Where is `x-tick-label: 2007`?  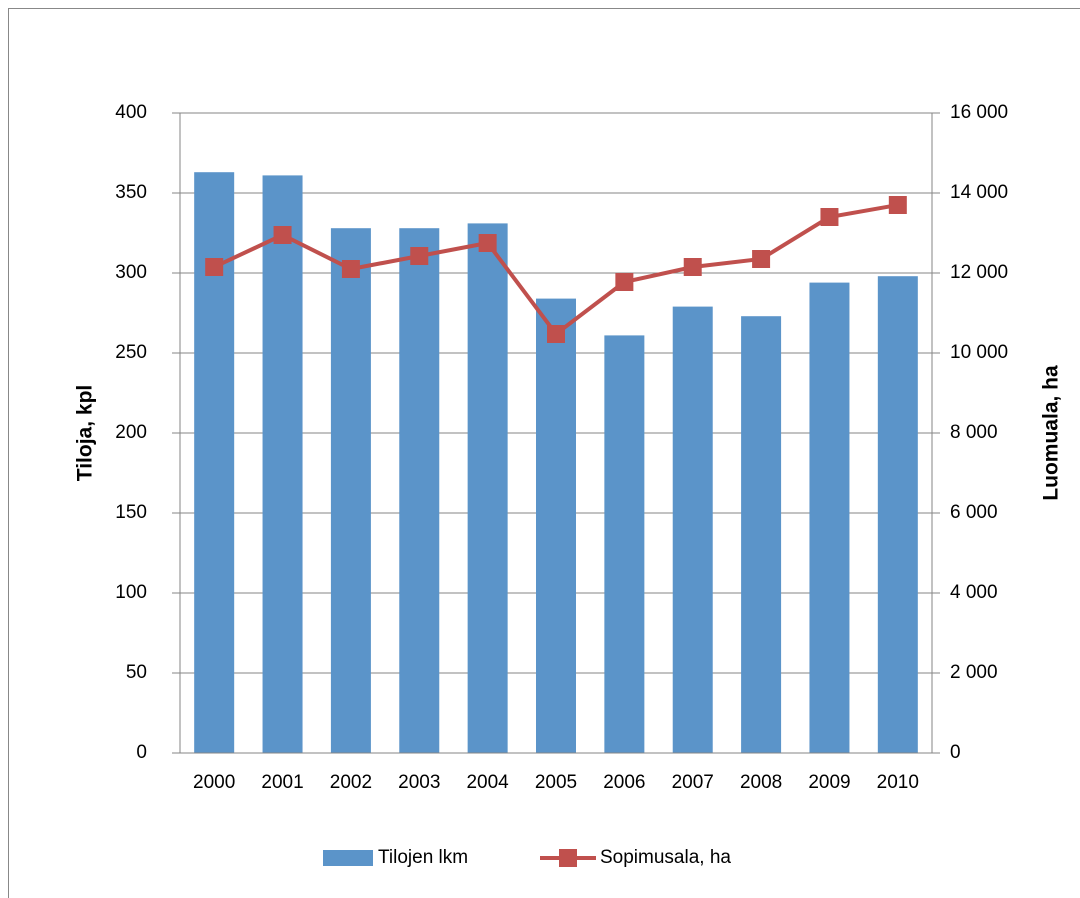
x-tick-label: 2007 is located at coordinates (693, 782).